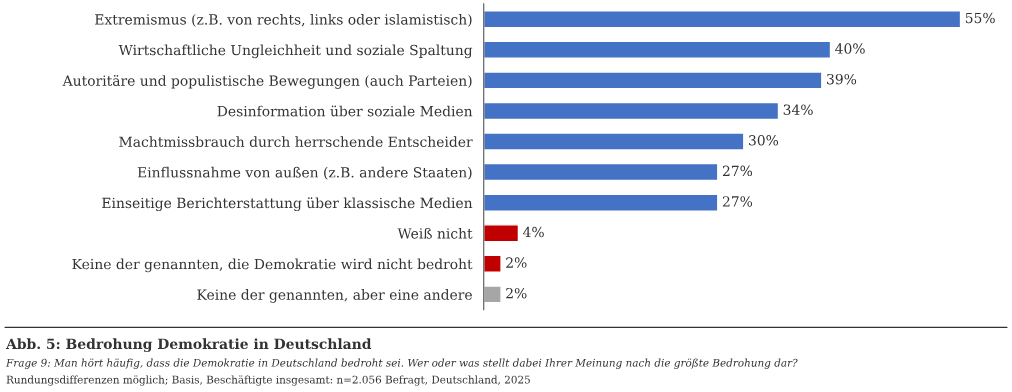 This screenshot has width=1012, height=392. What do you see at coordinates (268, 380) in the screenshot?
I see `text: Rundungsdifferenzen möglich; Basis, Beschäftigte insgesamt: n=2.056 Befragt, Deutschland, 2025` at bounding box center [268, 380].